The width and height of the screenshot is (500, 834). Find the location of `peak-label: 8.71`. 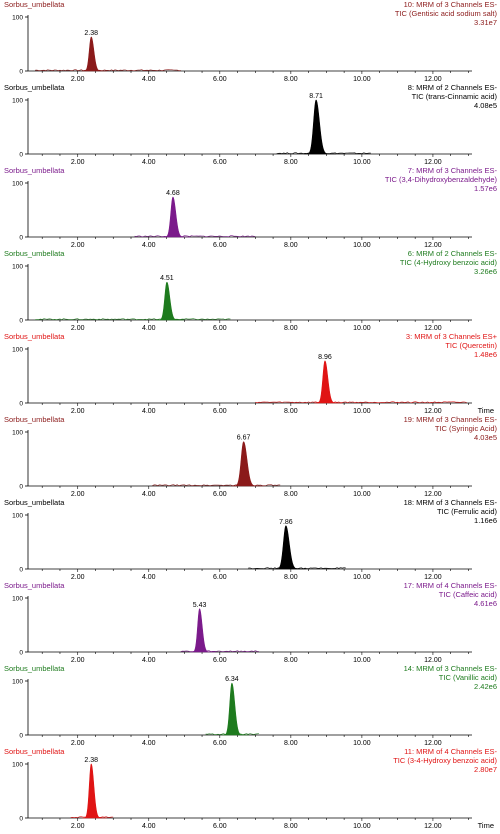

peak-label: 8.71 is located at coordinates (316, 96).